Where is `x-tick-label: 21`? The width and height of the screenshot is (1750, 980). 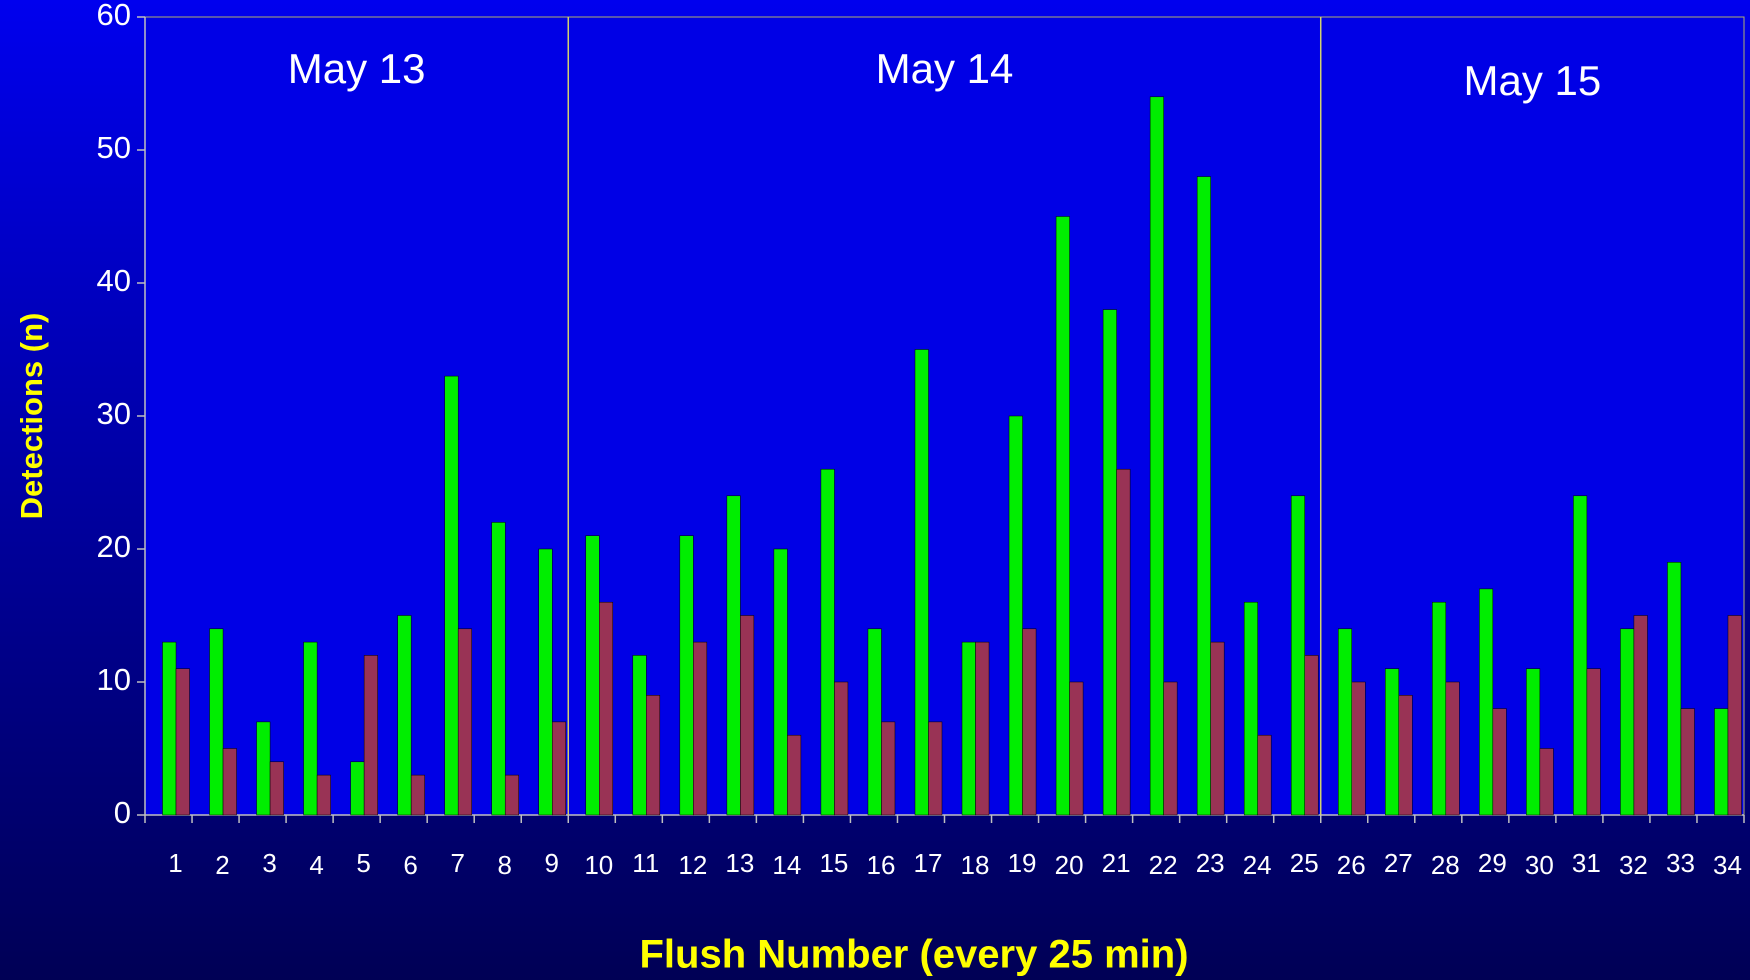
x-tick-label: 21 is located at coordinates (1116, 863).